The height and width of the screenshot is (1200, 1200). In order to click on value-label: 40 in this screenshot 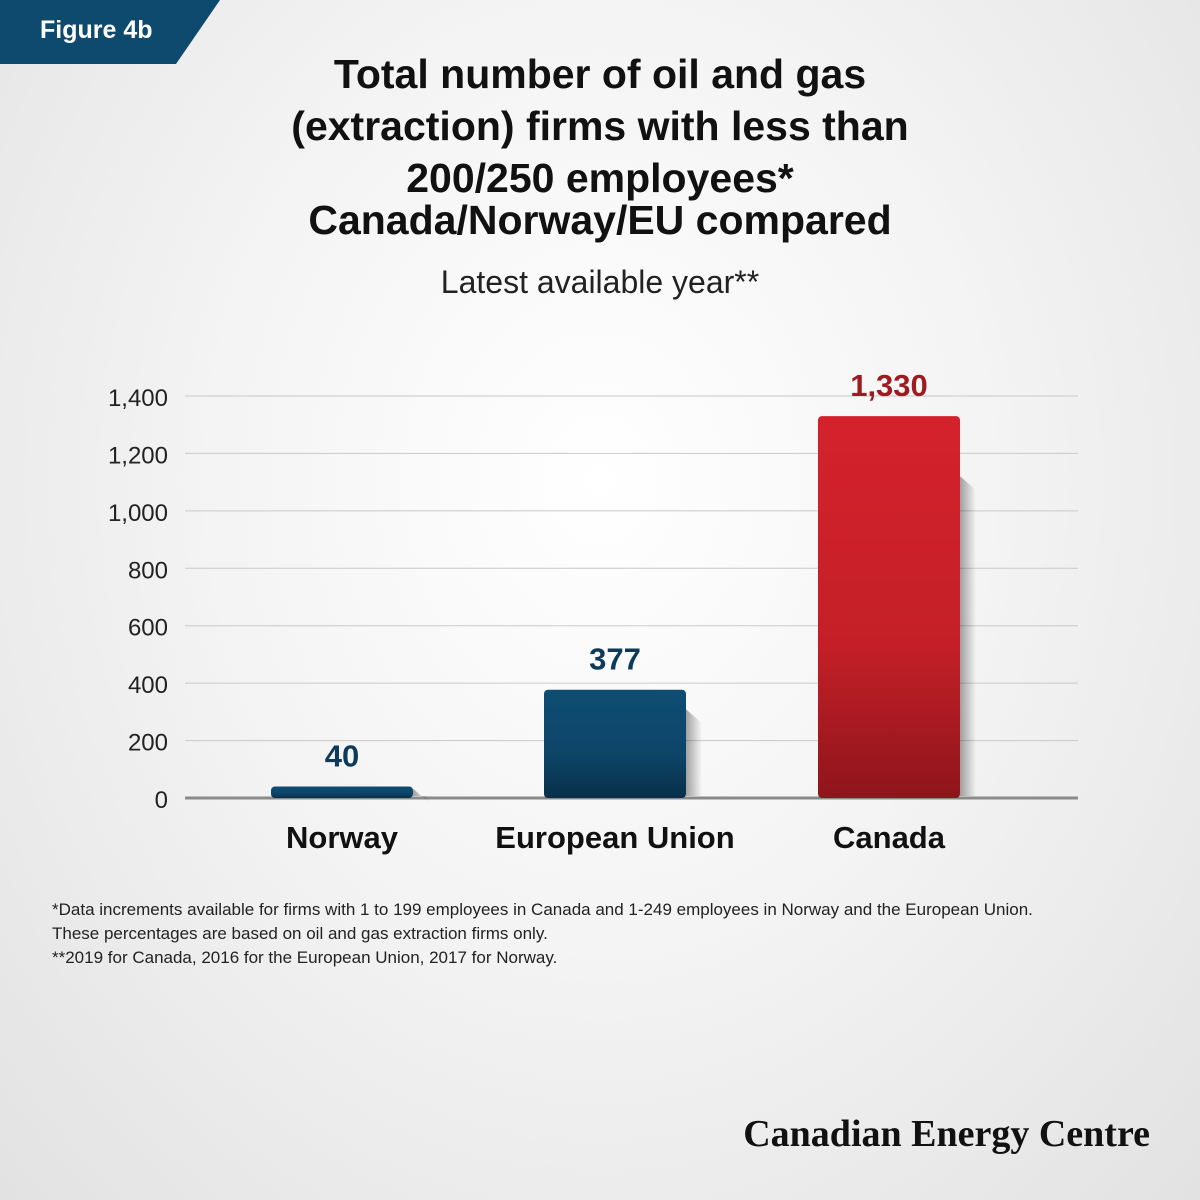, I will do `click(342, 756)`.